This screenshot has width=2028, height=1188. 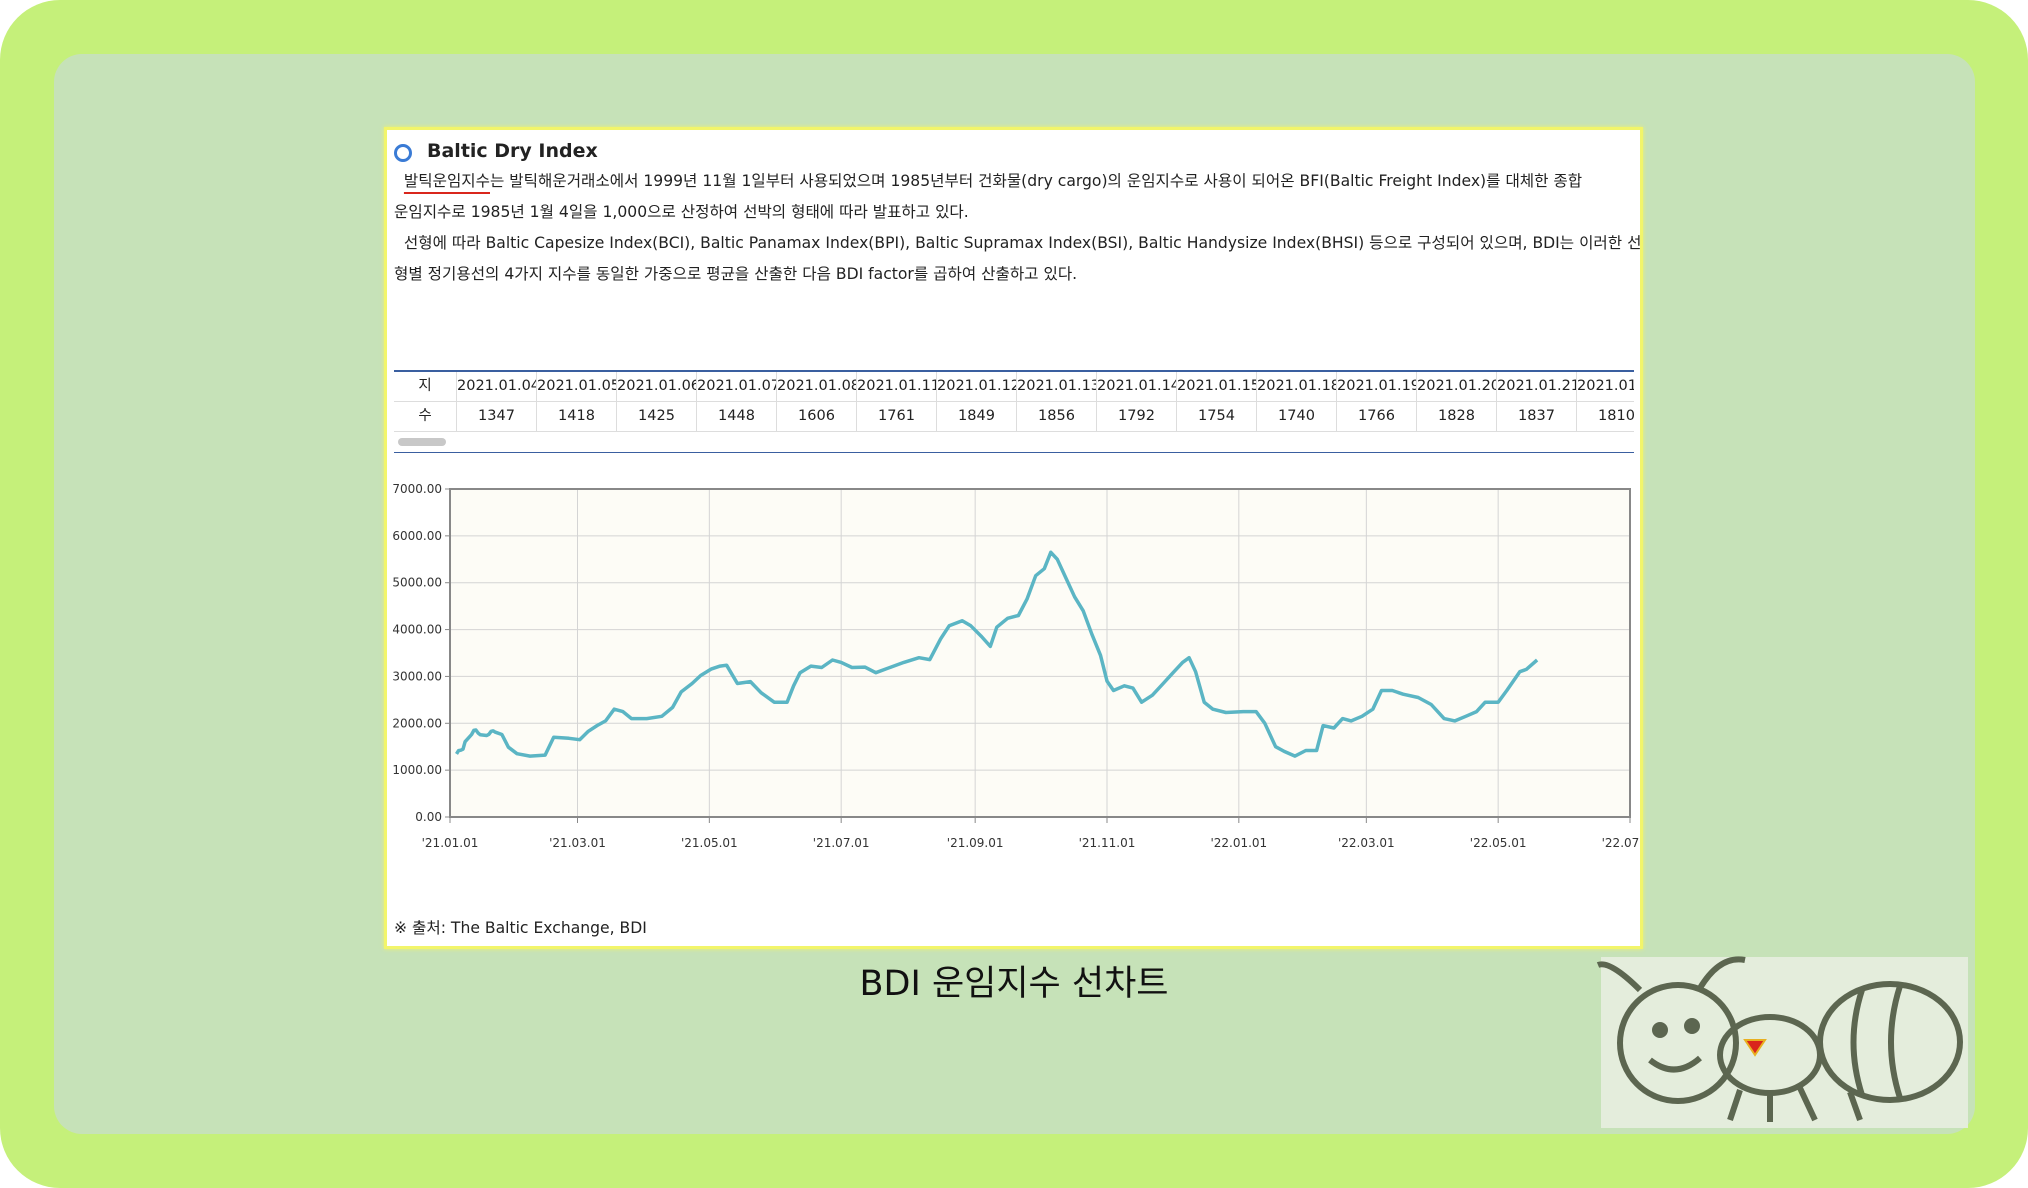 What do you see at coordinates (417, 489) in the screenshot?
I see `y-tick-label: 7000.00` at bounding box center [417, 489].